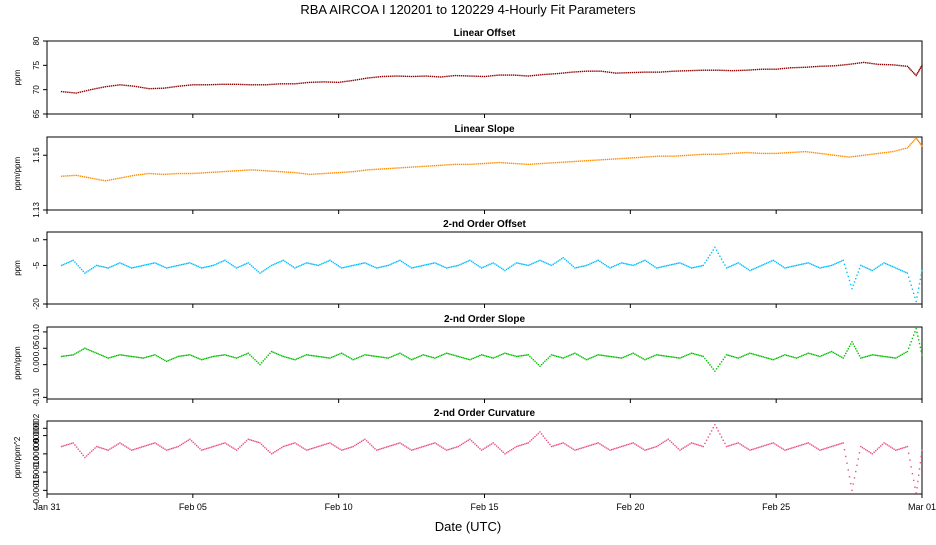 The height and width of the screenshot is (545, 936). Describe the element at coordinates (484, 268) in the screenshot. I see `panel-frame` at that location.